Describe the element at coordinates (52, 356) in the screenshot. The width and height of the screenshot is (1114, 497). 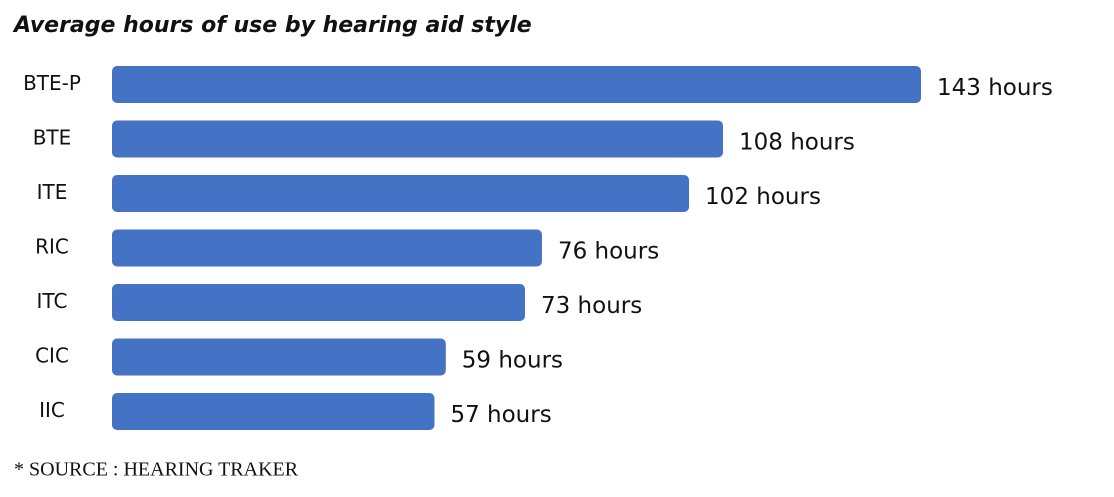
I see `y-tick-label: CIC` at that location.